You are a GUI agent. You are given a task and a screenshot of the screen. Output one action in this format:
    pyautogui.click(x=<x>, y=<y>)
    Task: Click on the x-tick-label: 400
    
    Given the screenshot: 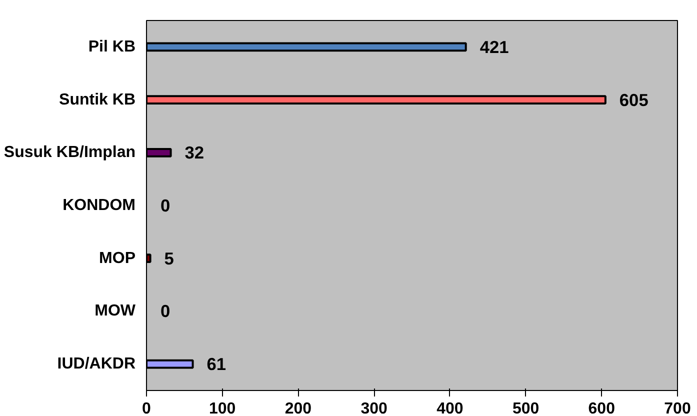 What is the action you would take?
    pyautogui.click(x=450, y=408)
    